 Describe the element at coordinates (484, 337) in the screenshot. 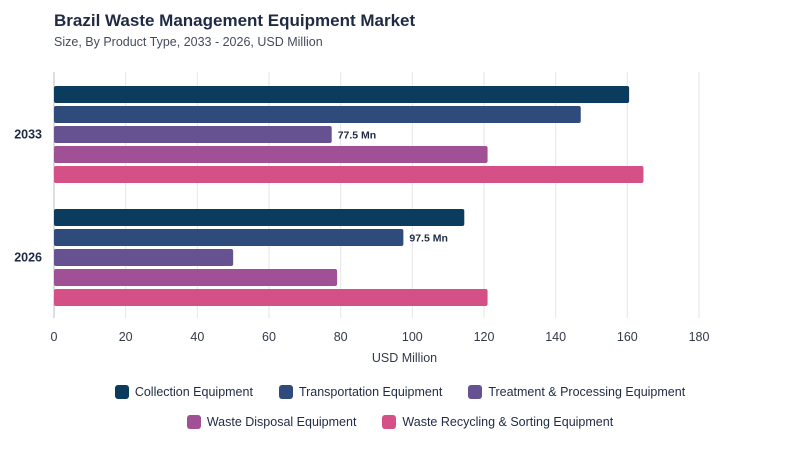

I see `x-tick-label: 120` at that location.